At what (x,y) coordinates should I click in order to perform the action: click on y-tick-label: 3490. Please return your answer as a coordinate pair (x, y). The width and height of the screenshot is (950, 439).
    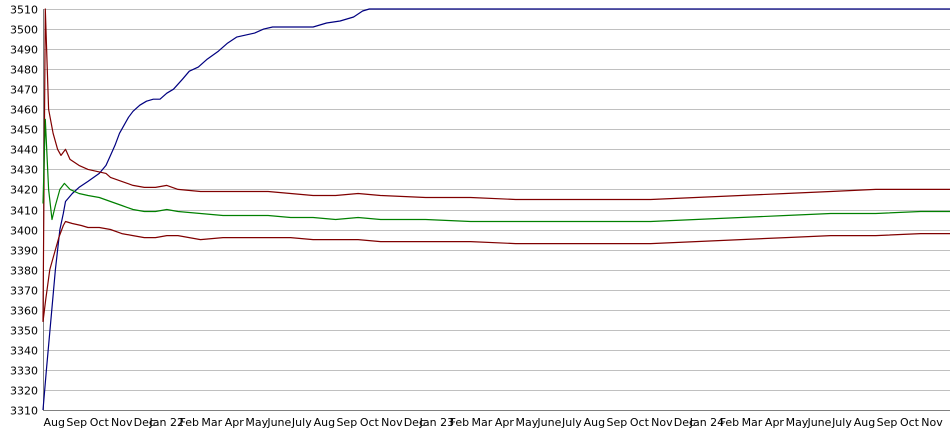
    Looking at the image, I should click on (24, 50).